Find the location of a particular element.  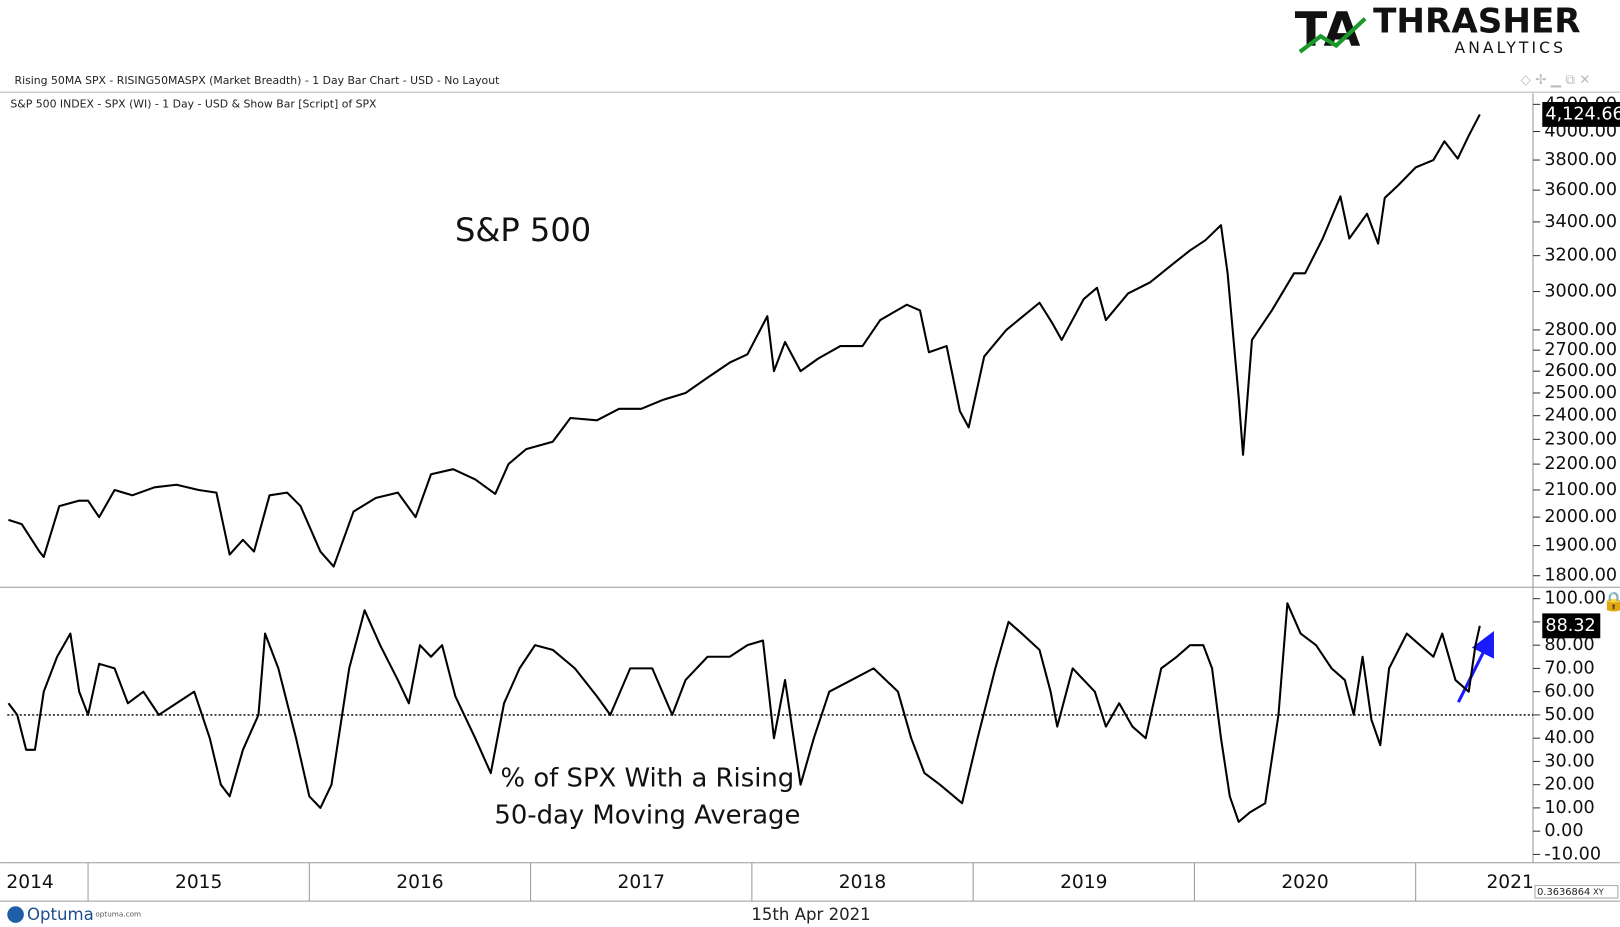

y-tick-label: 2000.00 is located at coordinates (1580, 517).